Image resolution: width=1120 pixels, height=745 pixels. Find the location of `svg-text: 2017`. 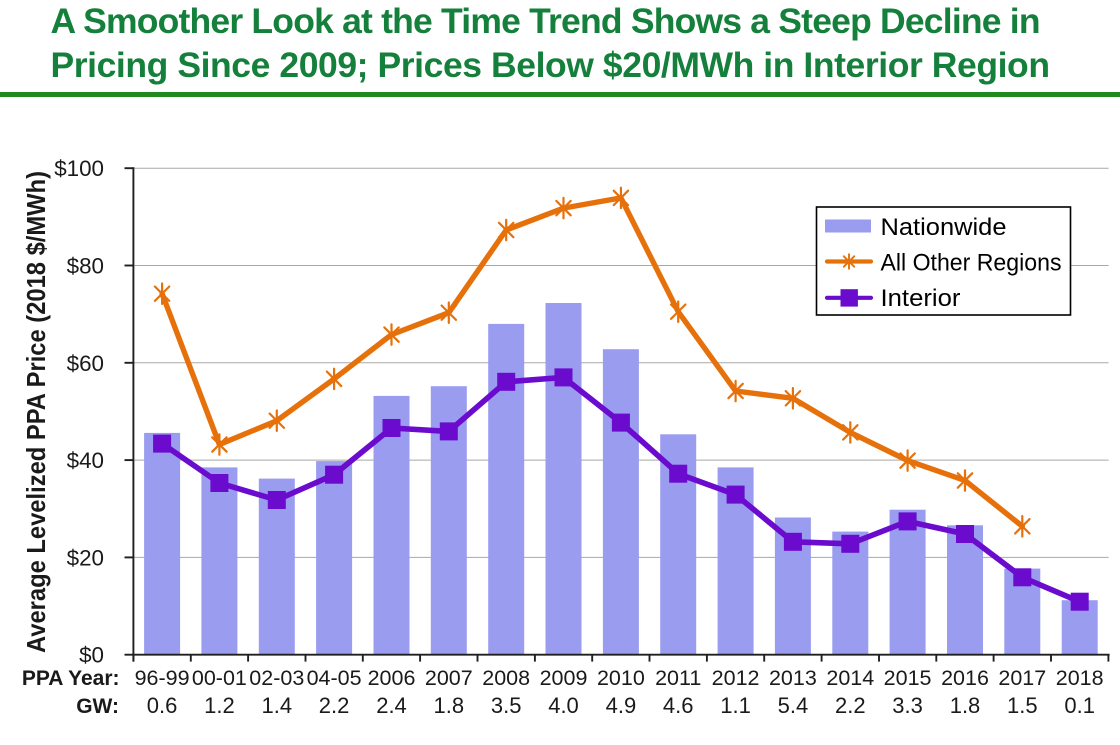

svg-text: 2017 is located at coordinates (1022, 678).